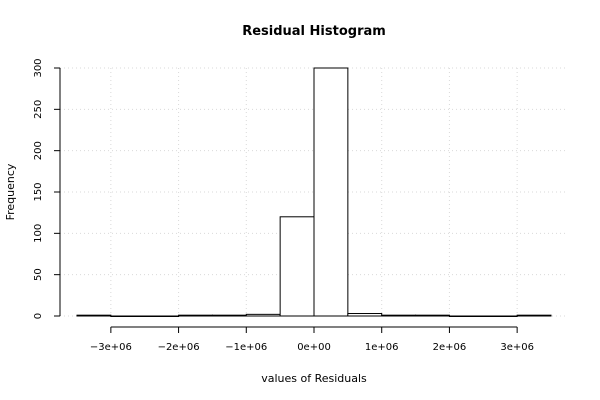 The height and width of the screenshot is (400, 600). Describe the element at coordinates (314, 31) in the screenshot. I see `chart-title: Residual Histogram` at that location.